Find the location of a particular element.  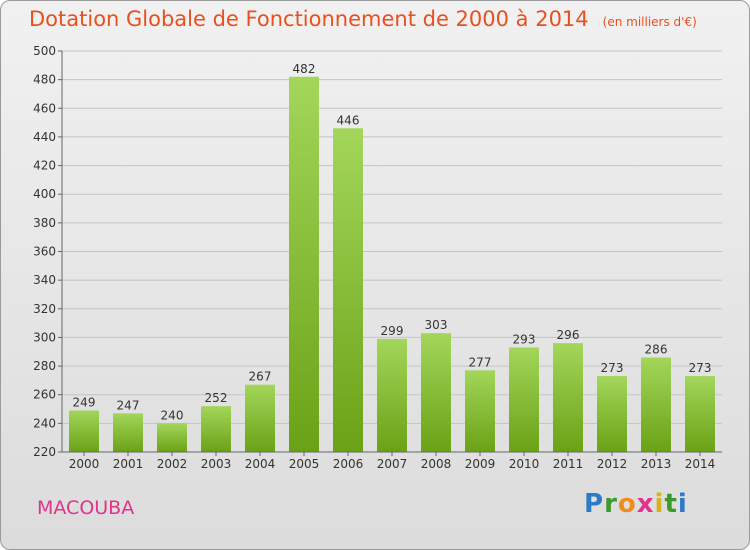

y-tick-label: 420 is located at coordinates (44, 166).